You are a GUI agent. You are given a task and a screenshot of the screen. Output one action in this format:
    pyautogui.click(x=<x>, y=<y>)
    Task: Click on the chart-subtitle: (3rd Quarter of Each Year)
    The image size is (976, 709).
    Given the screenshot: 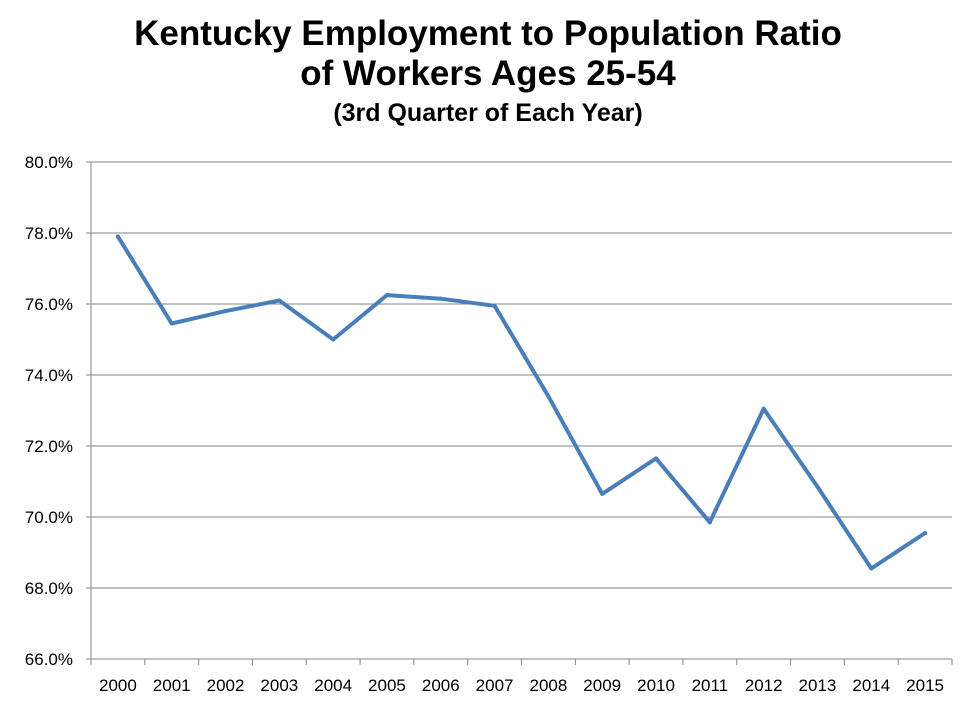 What is the action you would take?
    pyautogui.click(x=488, y=113)
    